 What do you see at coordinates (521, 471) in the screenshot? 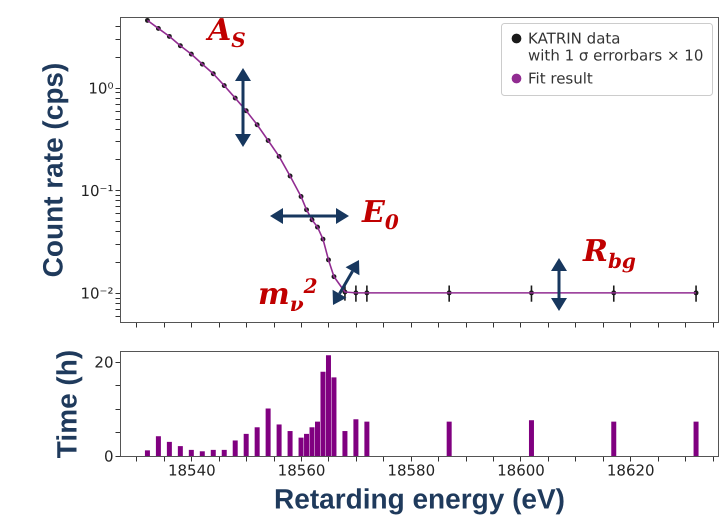
I see `x-tick-label: 18600` at bounding box center [521, 471].